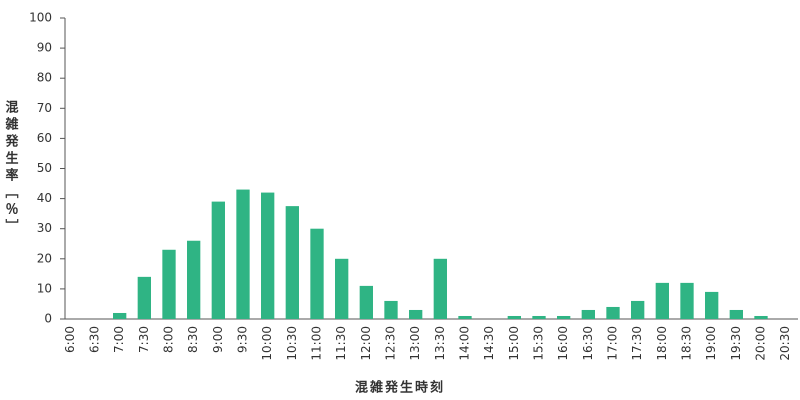 This screenshot has height=400, width=800. What do you see at coordinates (70, 339) in the screenshot?
I see `x-tick-label: 6:00` at bounding box center [70, 339].